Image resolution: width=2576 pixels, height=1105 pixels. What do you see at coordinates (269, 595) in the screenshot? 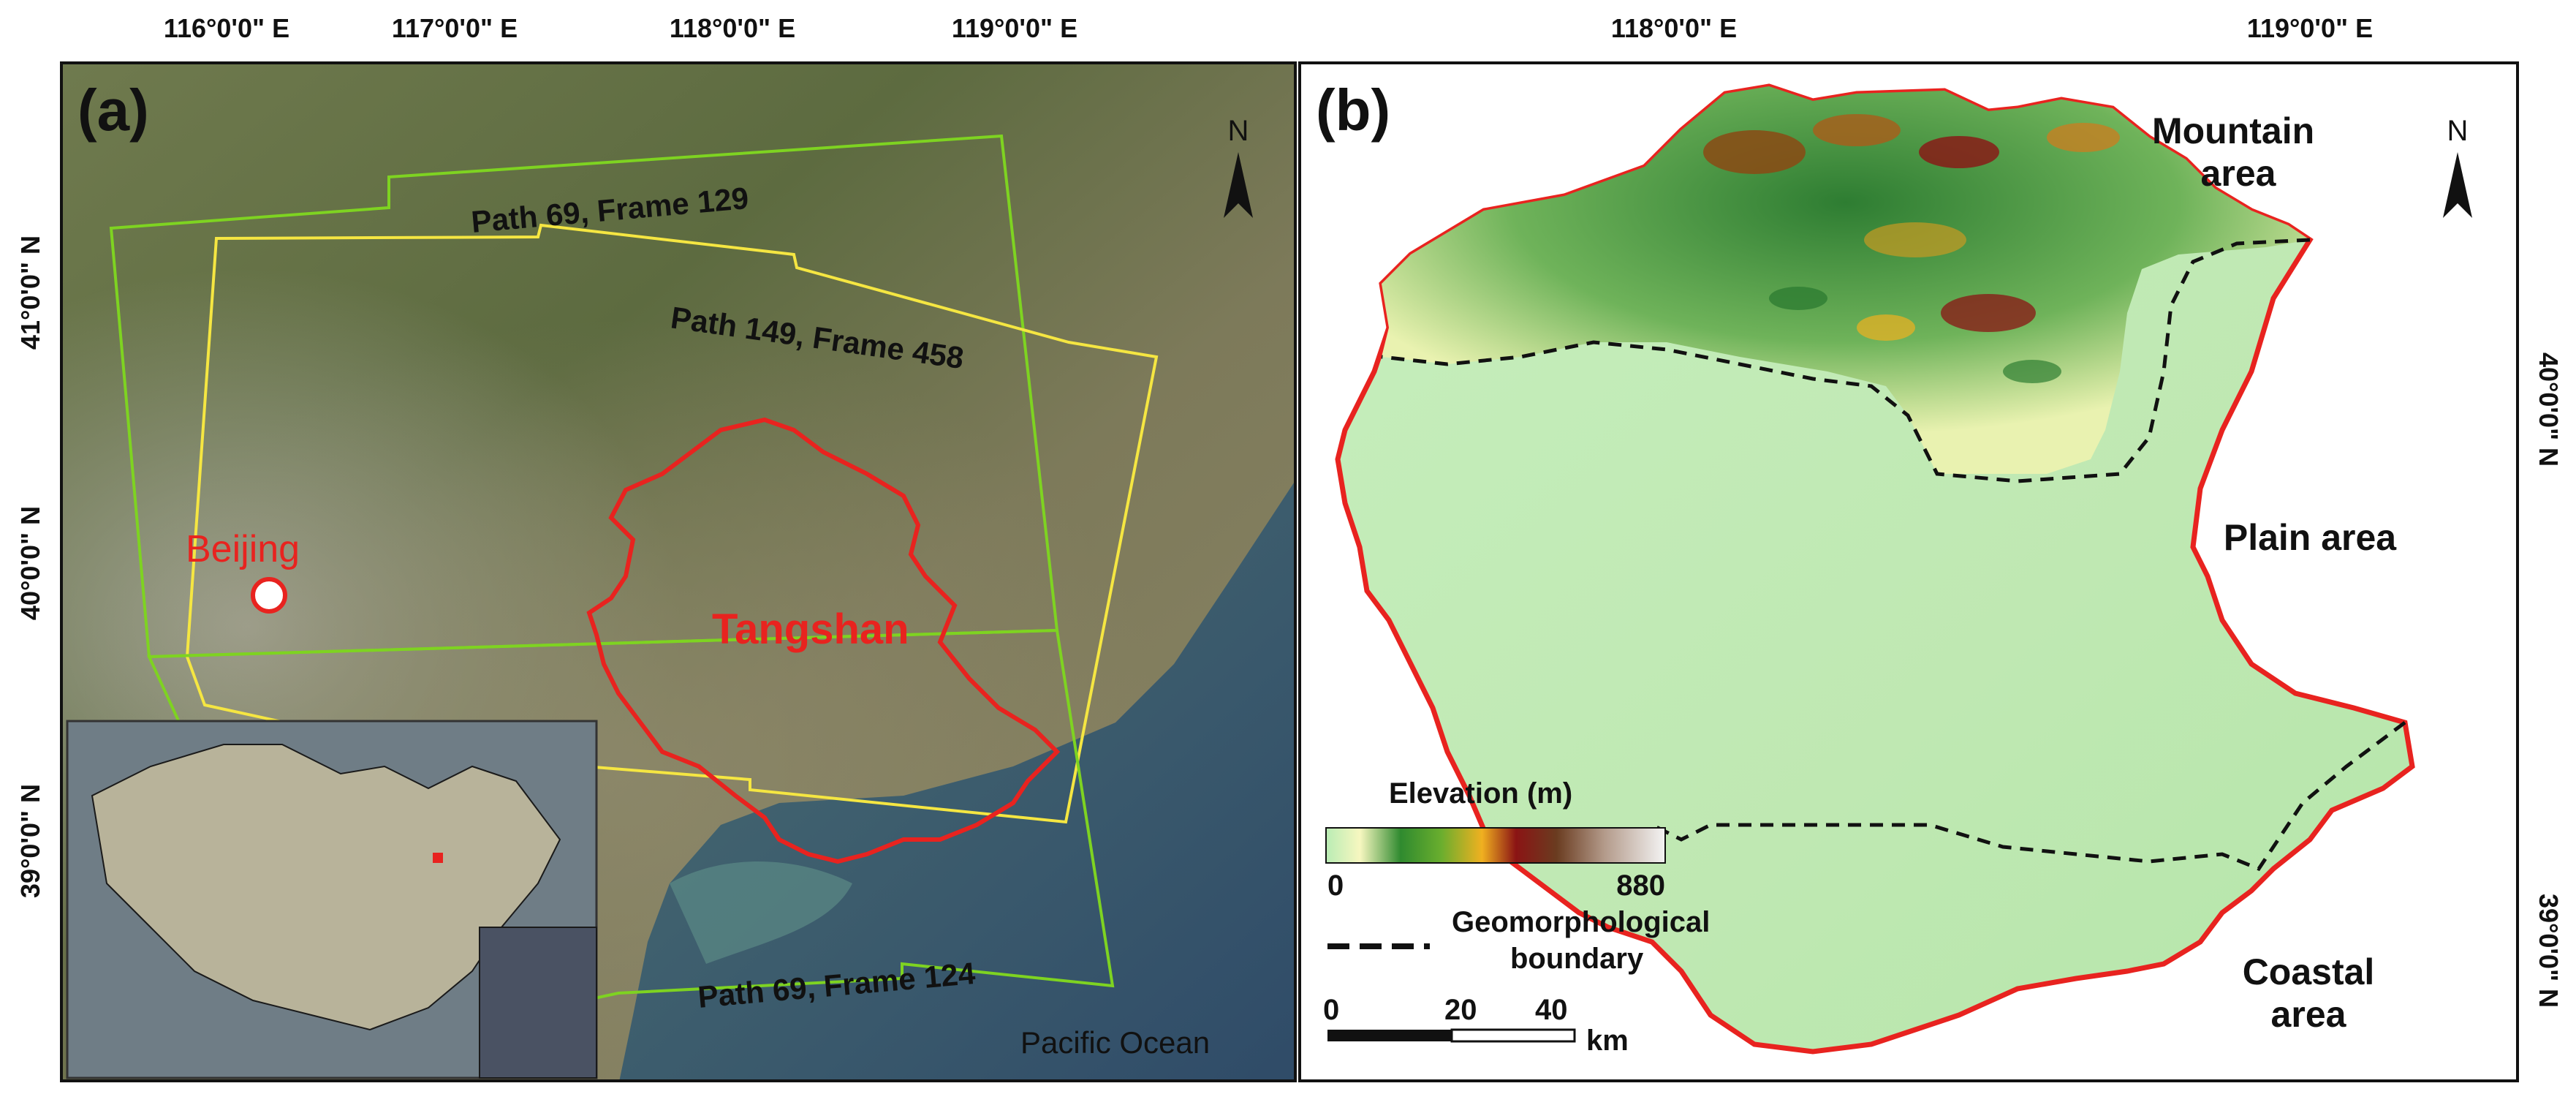
I see `beijing-marker` at bounding box center [269, 595].